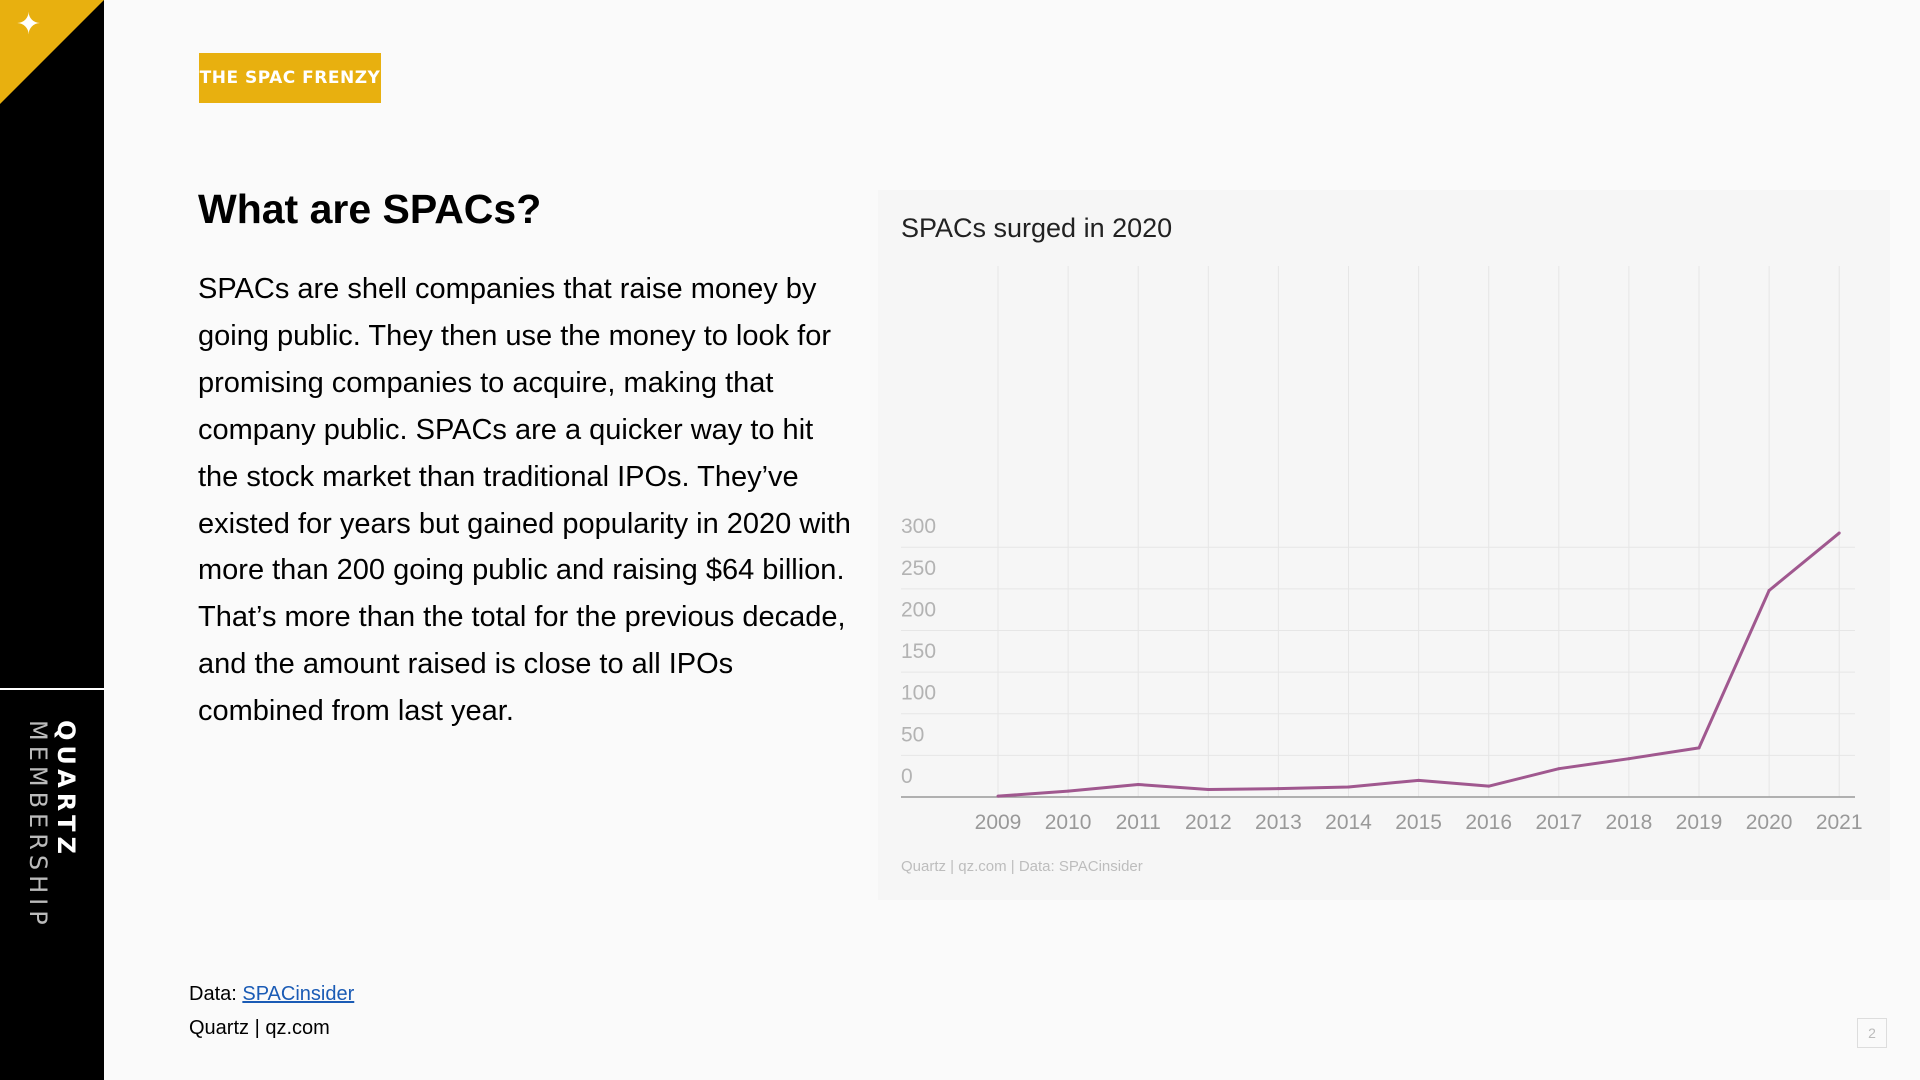  What do you see at coordinates (1488, 822) in the screenshot?
I see `x-tick-label: 2016` at bounding box center [1488, 822].